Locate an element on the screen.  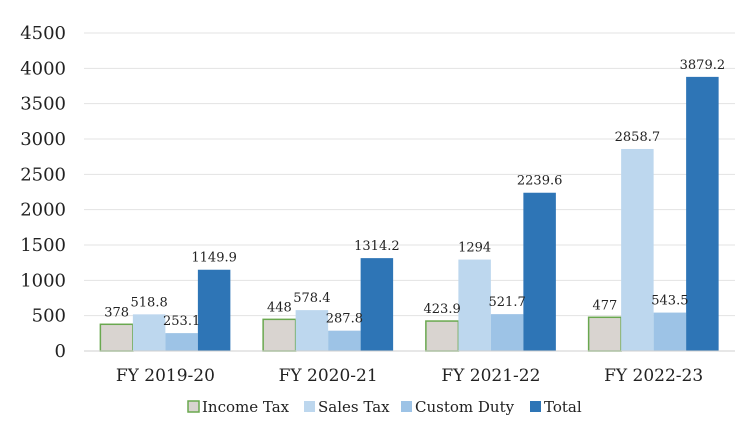
x-category-label: FY 2021-22 is located at coordinates (490, 376).